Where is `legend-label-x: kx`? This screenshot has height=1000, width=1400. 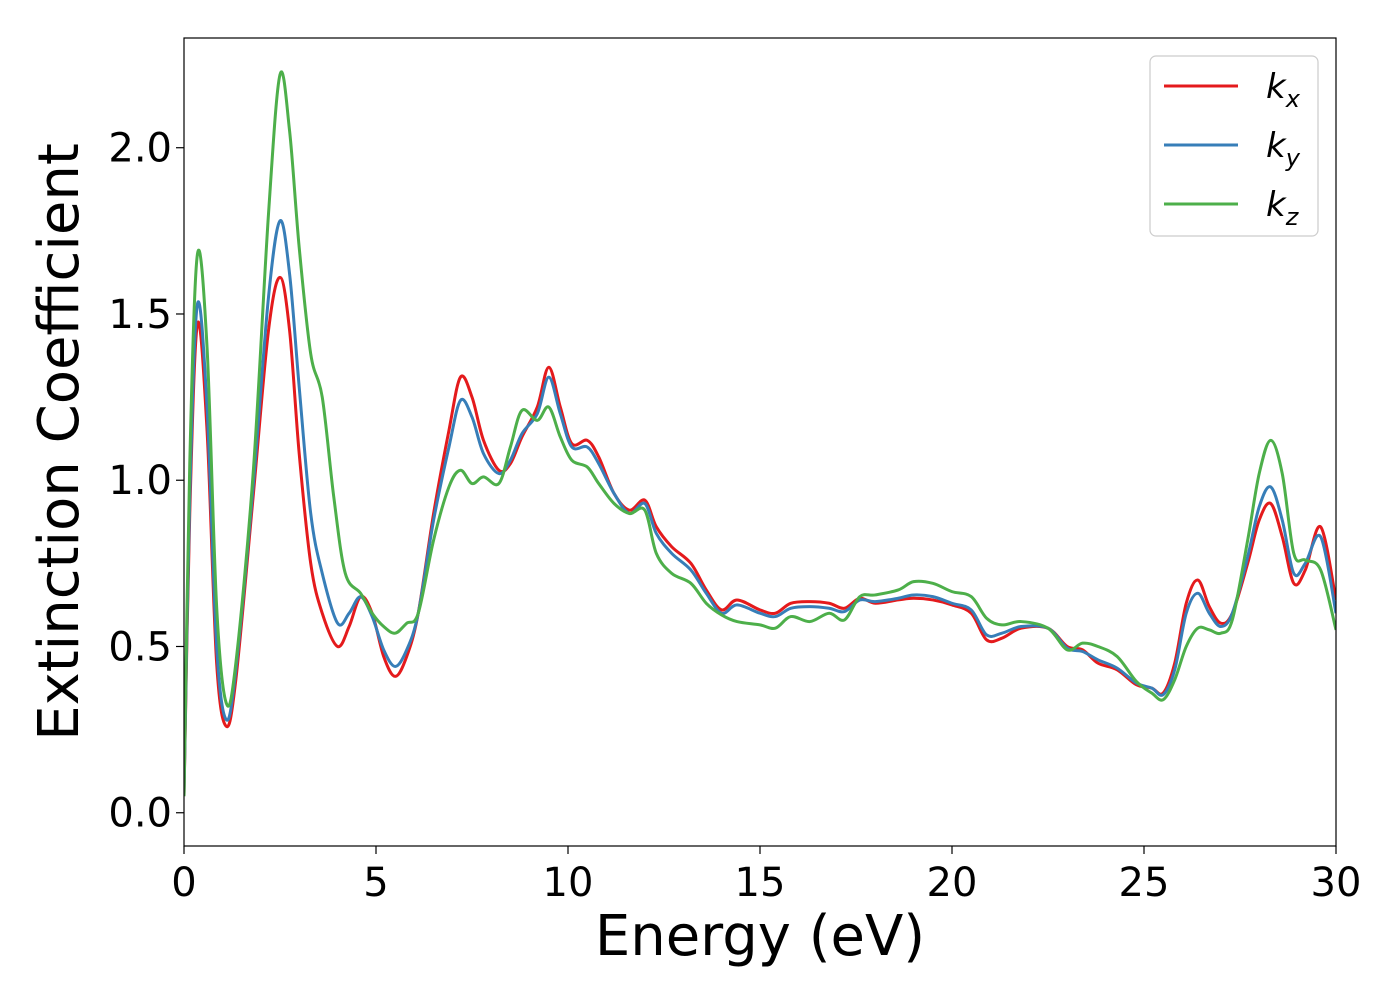 legend-label-x: kx is located at coordinates (1283, 90).